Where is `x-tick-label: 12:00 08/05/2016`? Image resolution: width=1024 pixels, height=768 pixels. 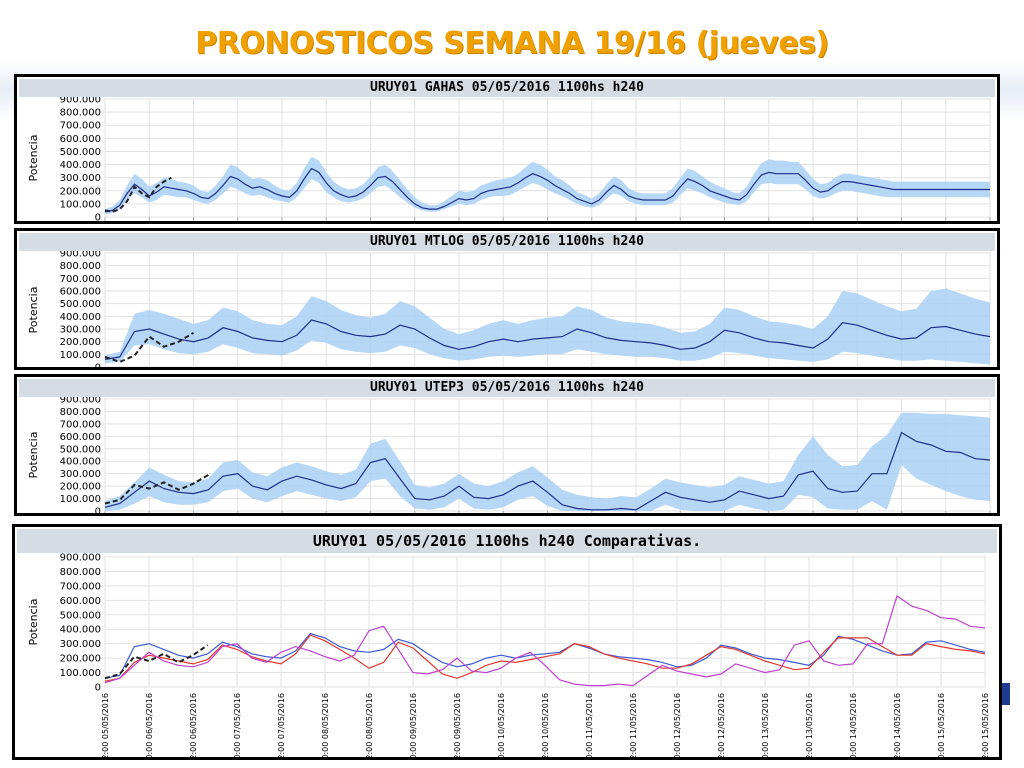
x-tick-label: 12:00 08/05/2016 is located at coordinates (369, 725).